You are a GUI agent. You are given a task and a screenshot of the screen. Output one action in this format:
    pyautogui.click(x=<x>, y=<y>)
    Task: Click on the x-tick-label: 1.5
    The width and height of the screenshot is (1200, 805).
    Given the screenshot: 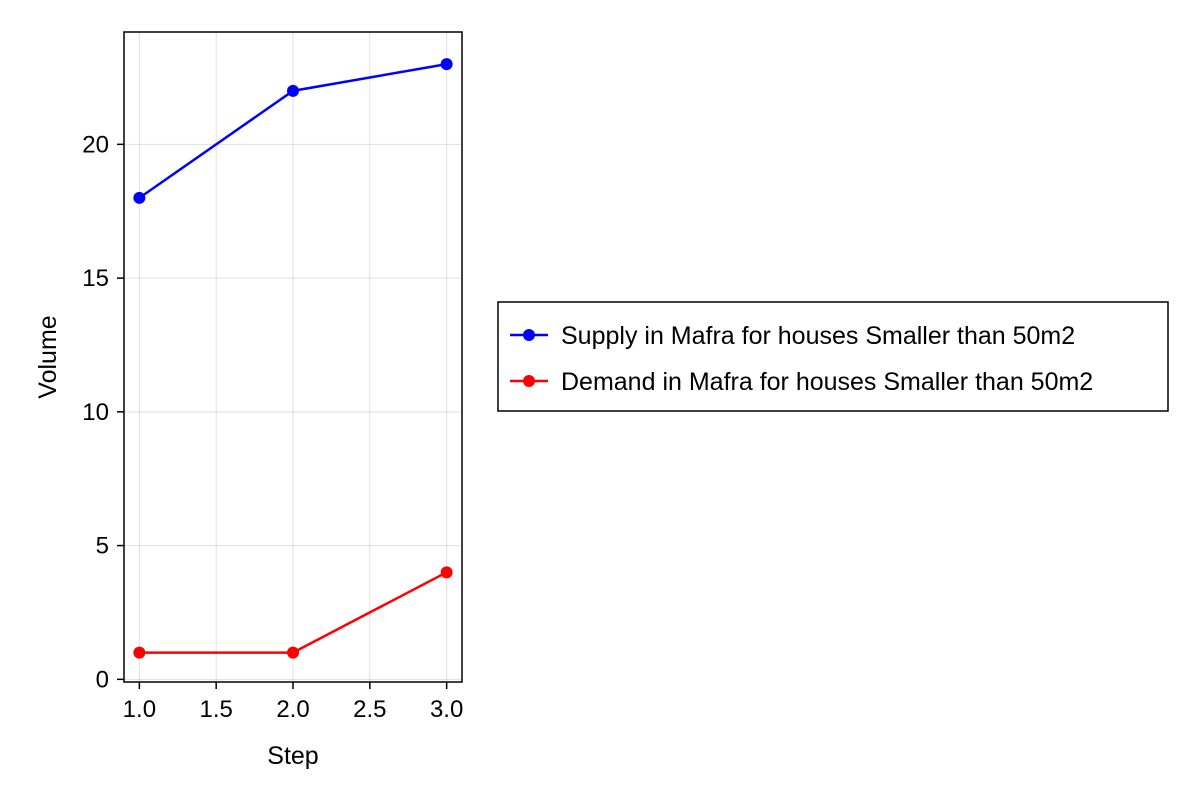 What is the action you would take?
    pyautogui.click(x=215, y=709)
    